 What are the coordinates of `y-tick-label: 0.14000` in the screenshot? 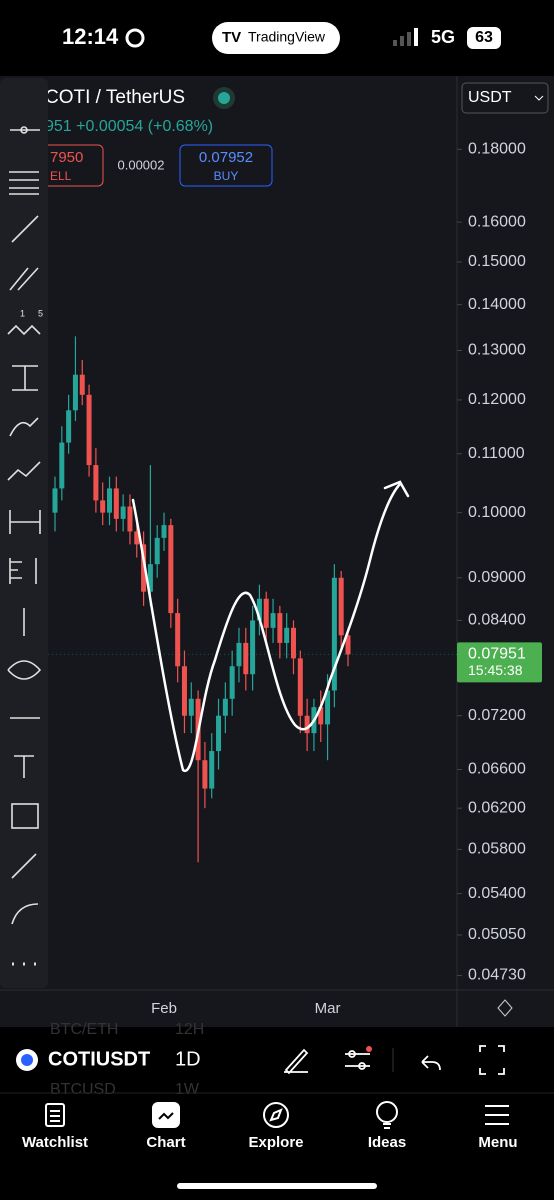 It's located at (497, 304).